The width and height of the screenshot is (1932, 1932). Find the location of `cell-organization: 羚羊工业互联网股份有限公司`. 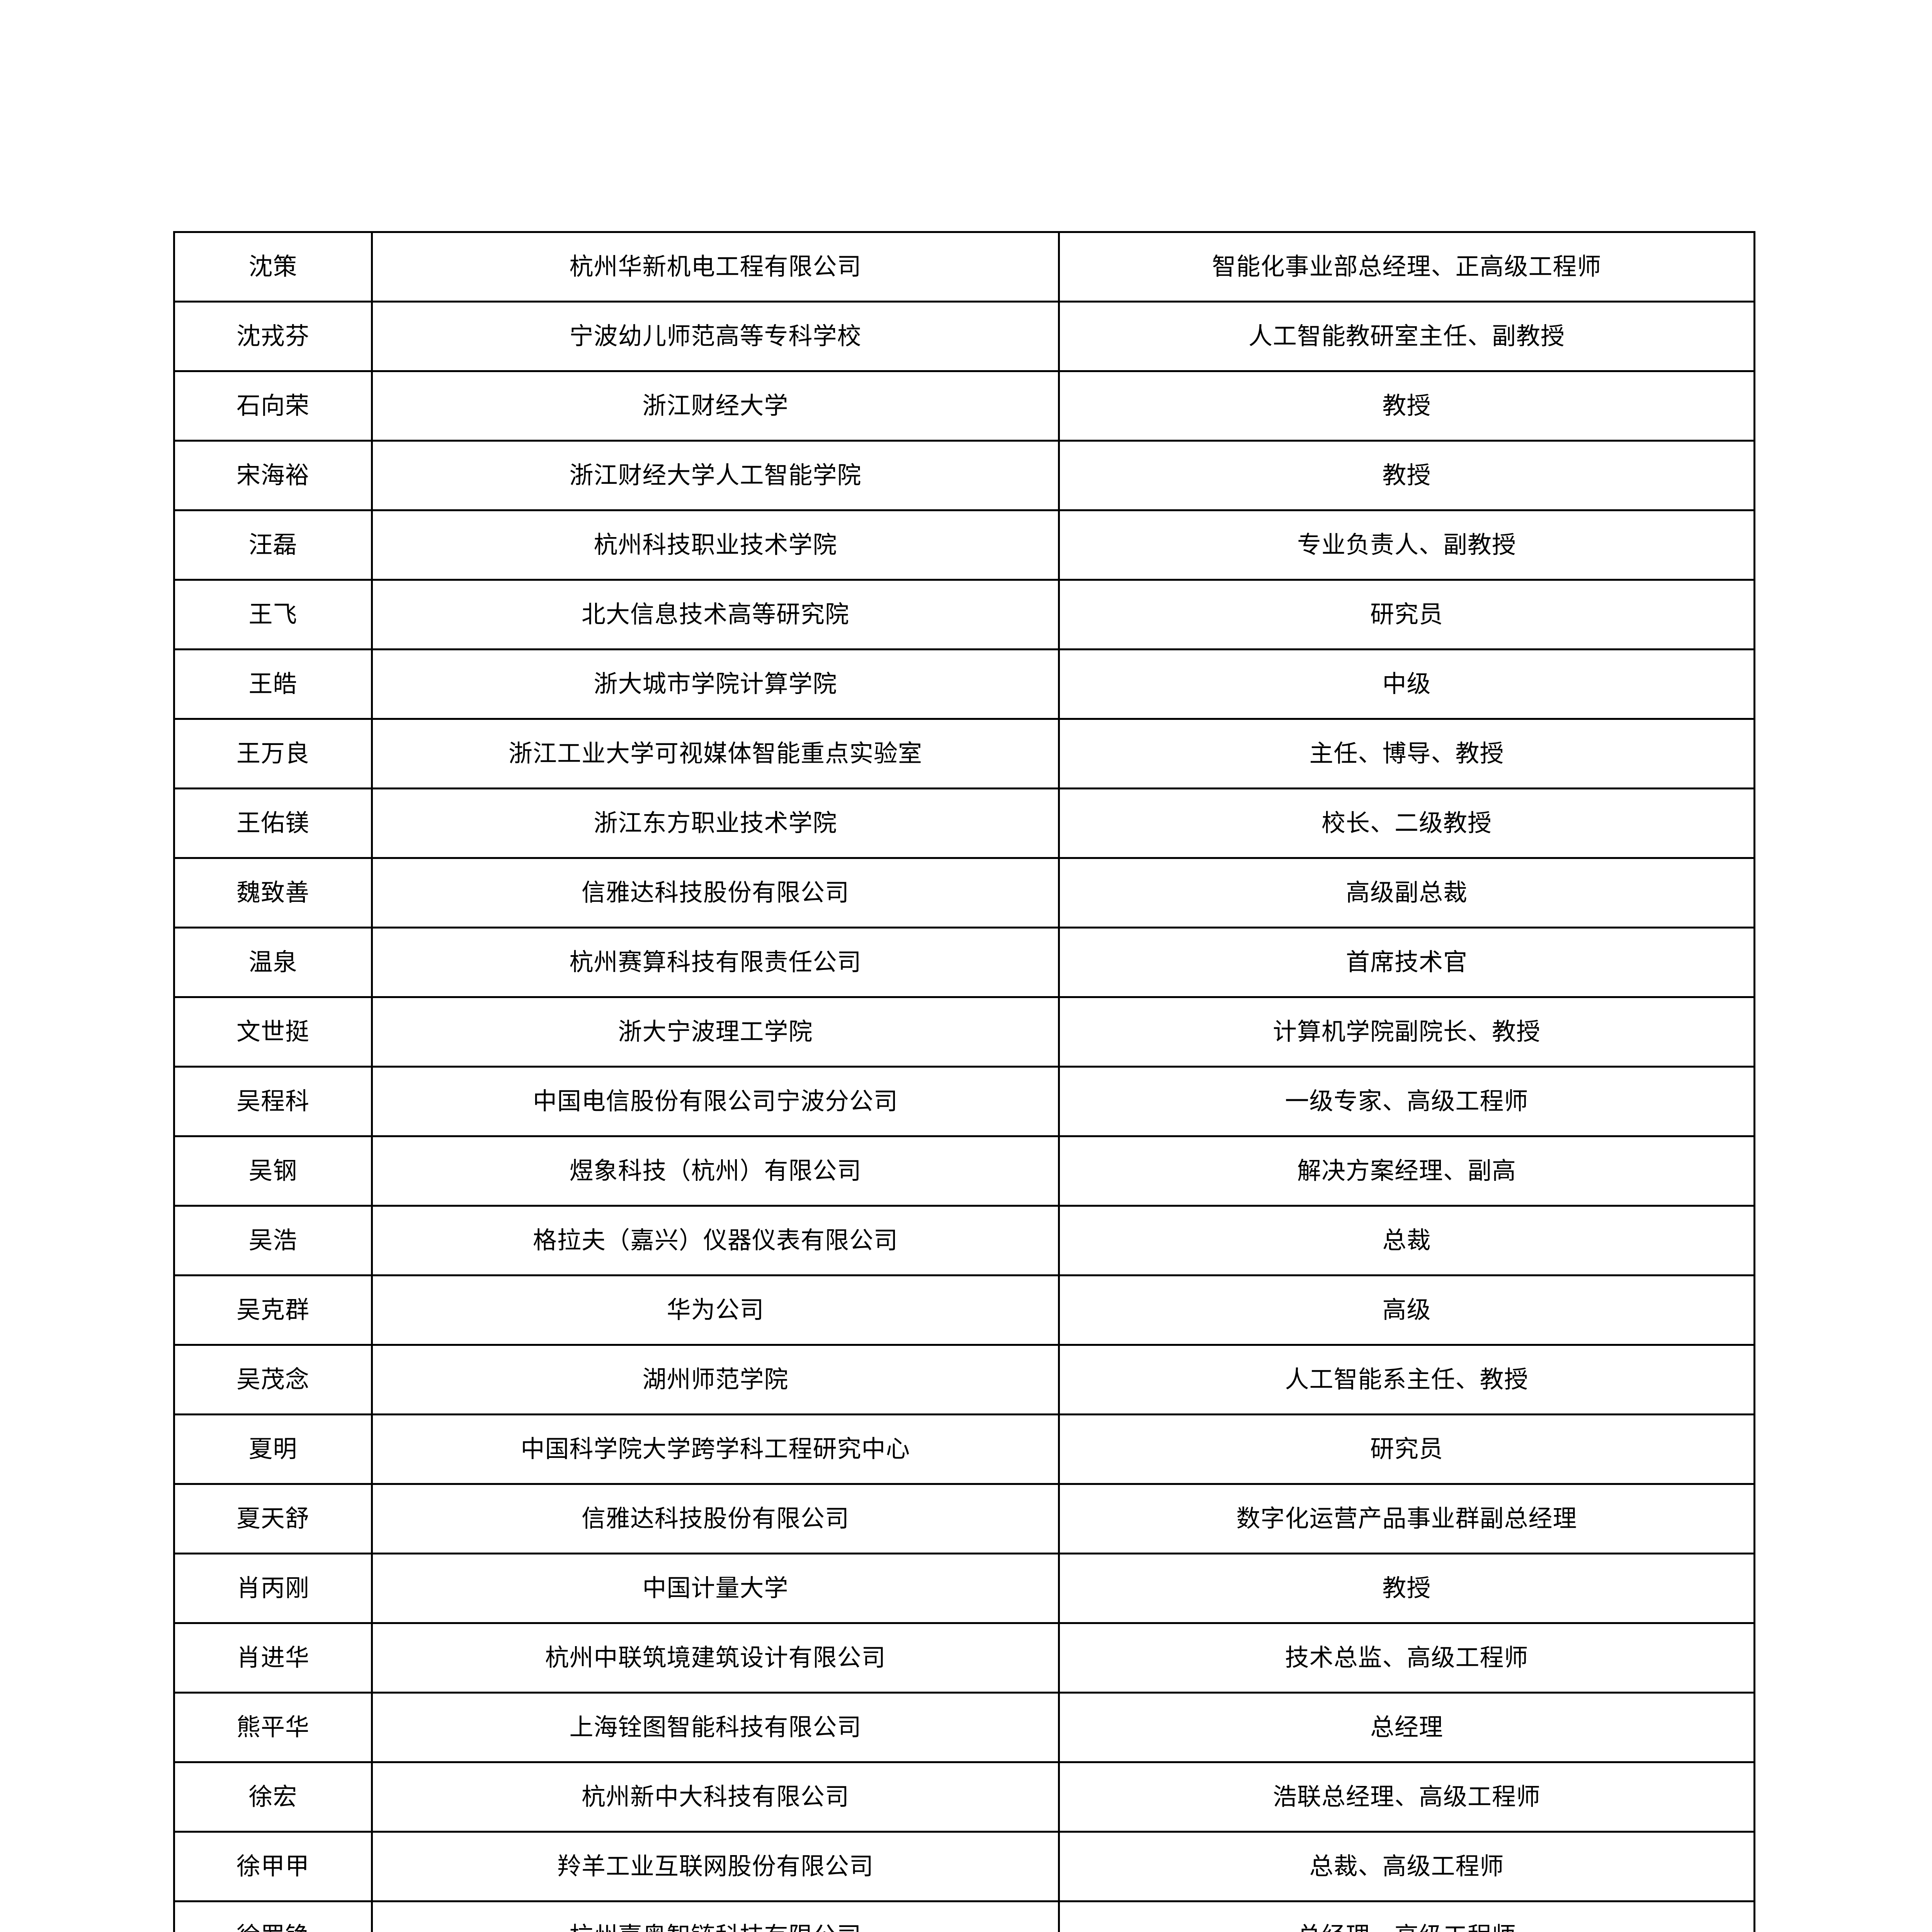

cell-organization: 羚羊工业互联网股份有限公司 is located at coordinates (716, 1867).